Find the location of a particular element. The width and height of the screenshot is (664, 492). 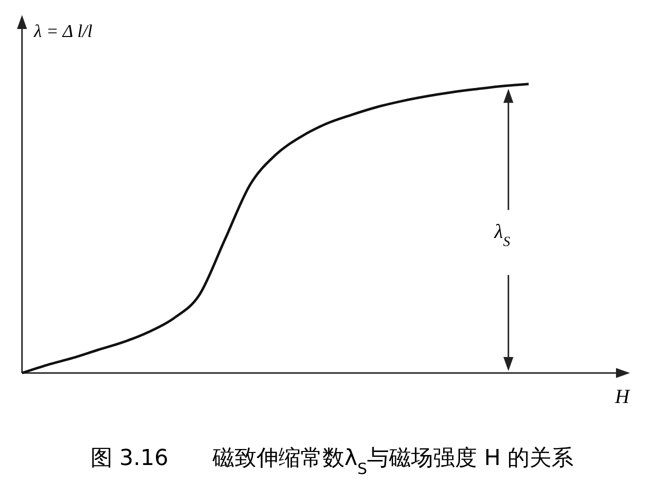

annotation: λ$_{S}$ is located at coordinates (501, 235).